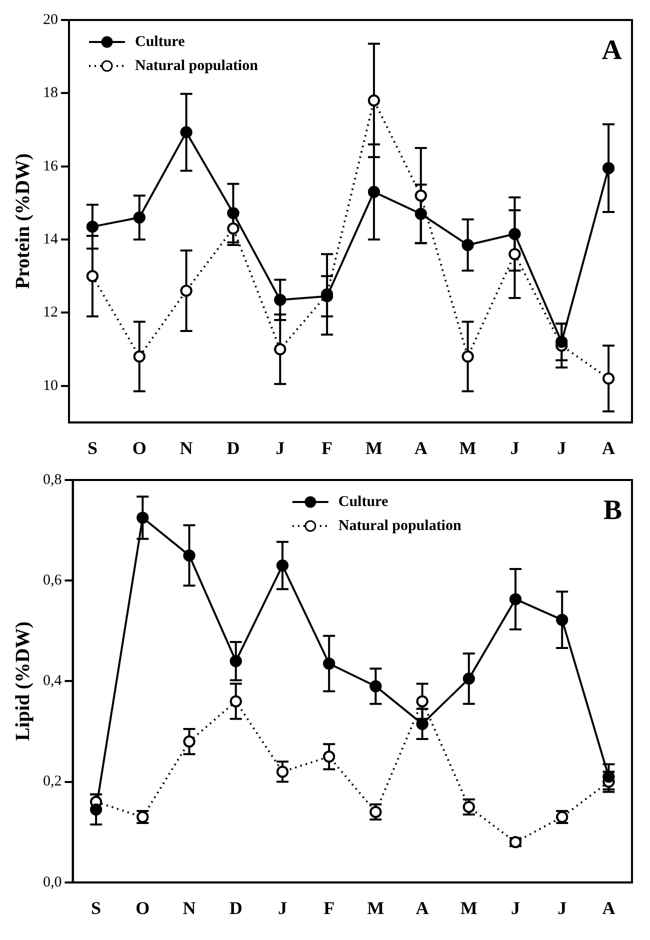 The image size is (650, 940). Describe the element at coordinates (52, 580) in the screenshot. I see `y-tick-label: 0,6` at that location.